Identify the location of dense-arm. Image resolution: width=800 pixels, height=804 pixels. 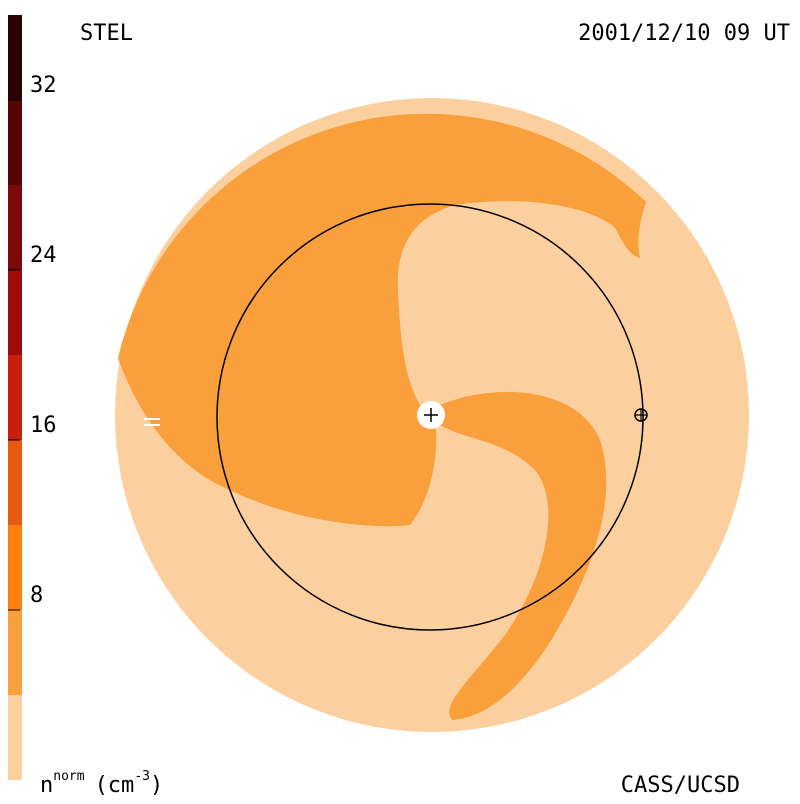
(523, 555).